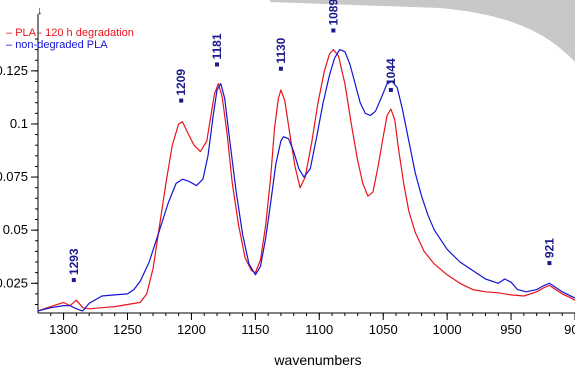 The height and width of the screenshot is (369, 575). I want to click on x-tick-label: 900, so click(569, 329).